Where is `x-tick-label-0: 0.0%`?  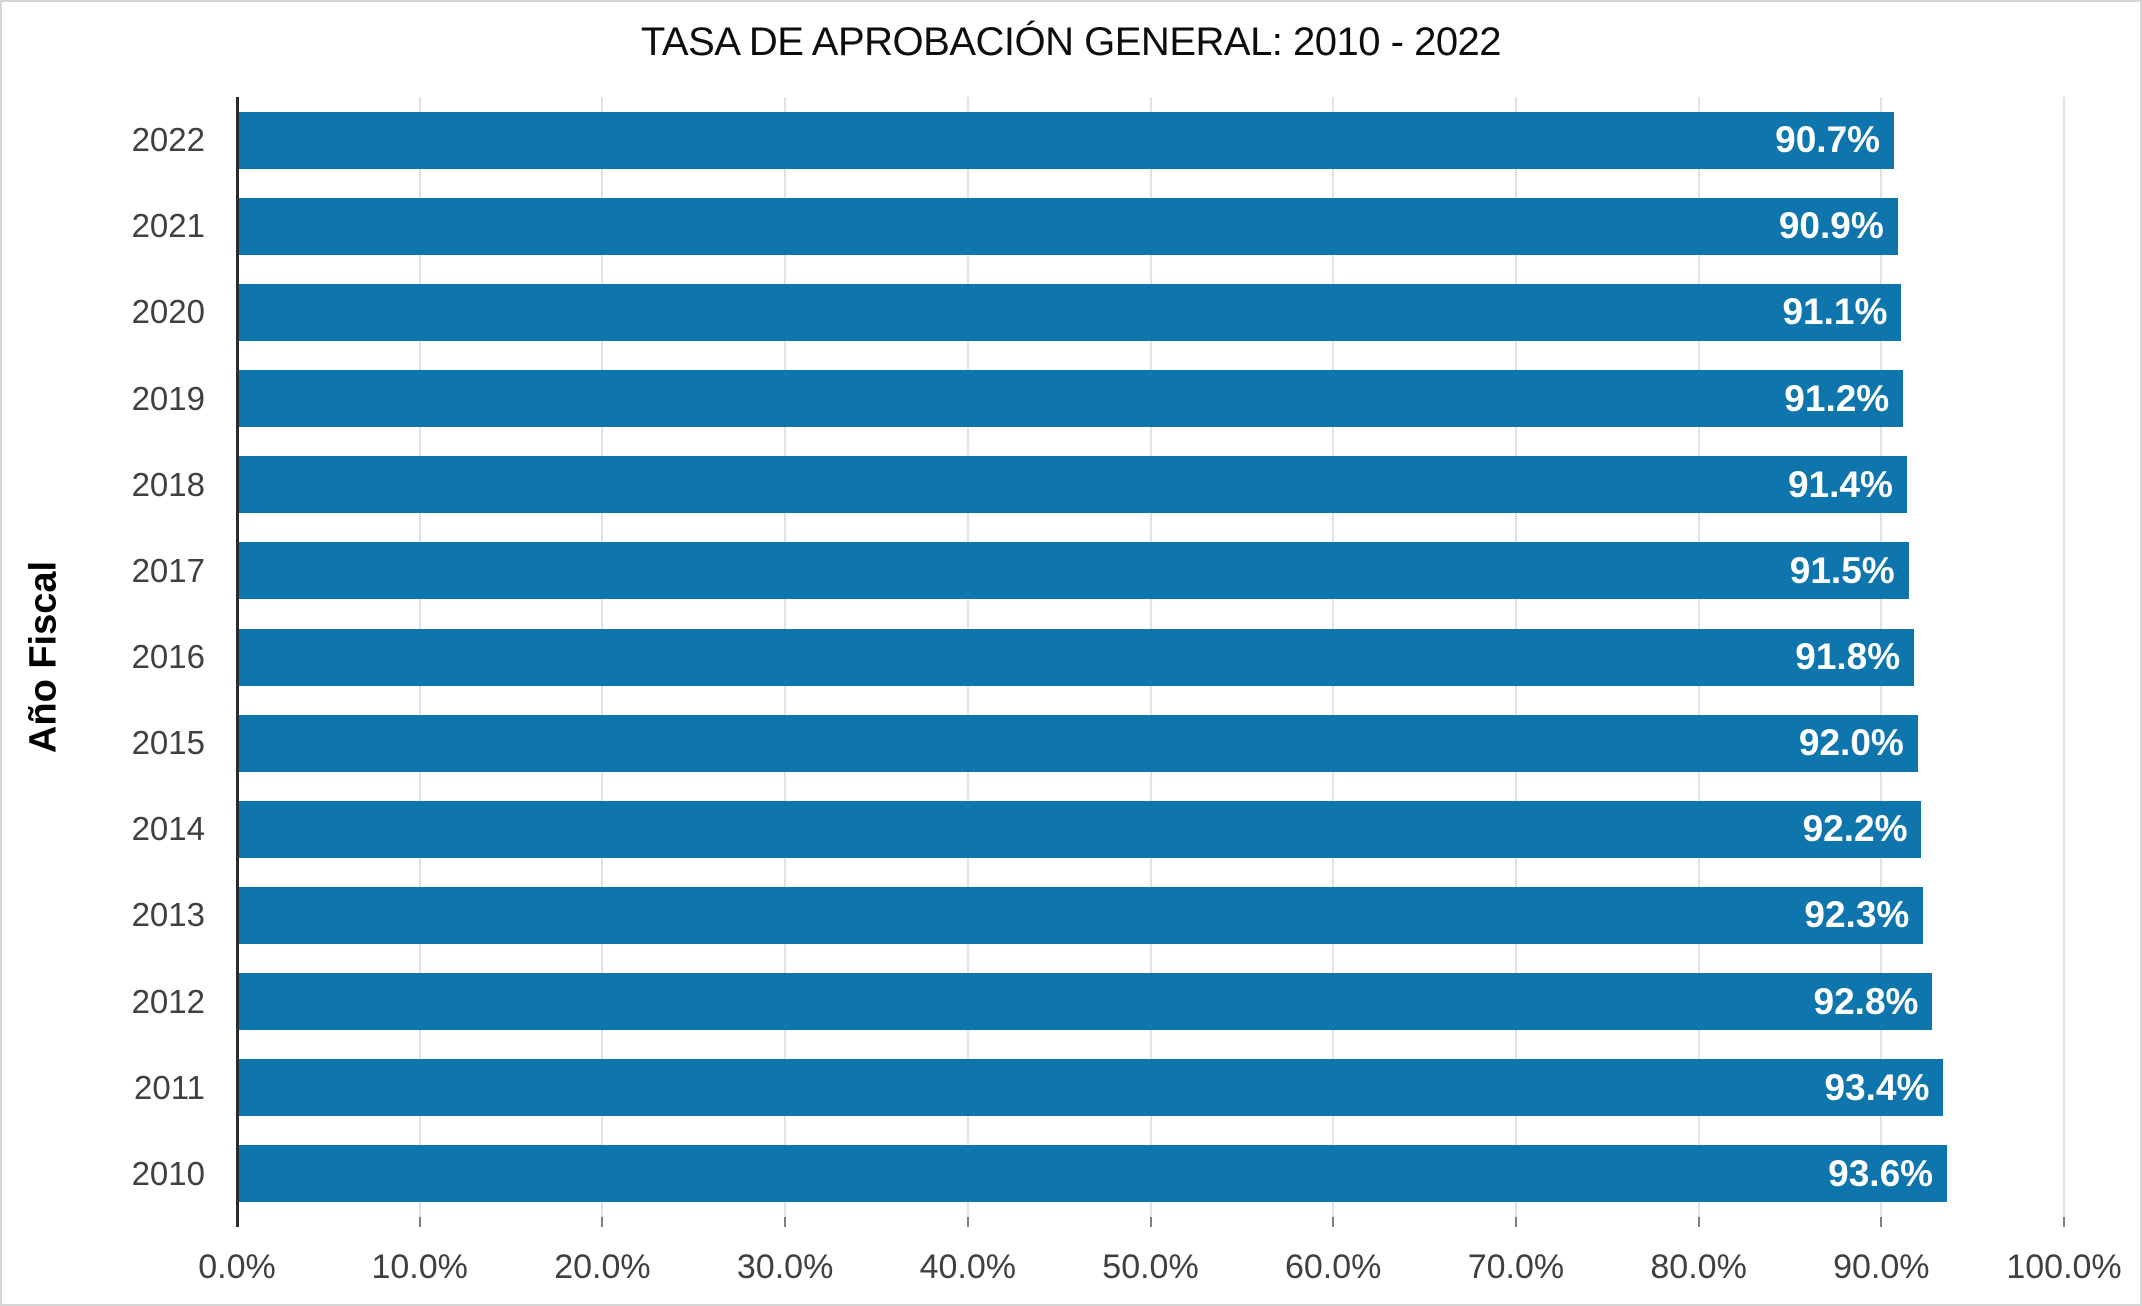
x-tick-label-0: 0.0% is located at coordinates (237, 1267).